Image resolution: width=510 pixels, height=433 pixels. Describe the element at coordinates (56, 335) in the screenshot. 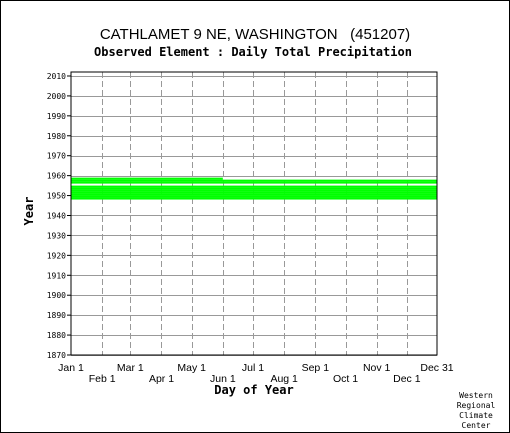

I see `y-tick-label: 1880` at that location.